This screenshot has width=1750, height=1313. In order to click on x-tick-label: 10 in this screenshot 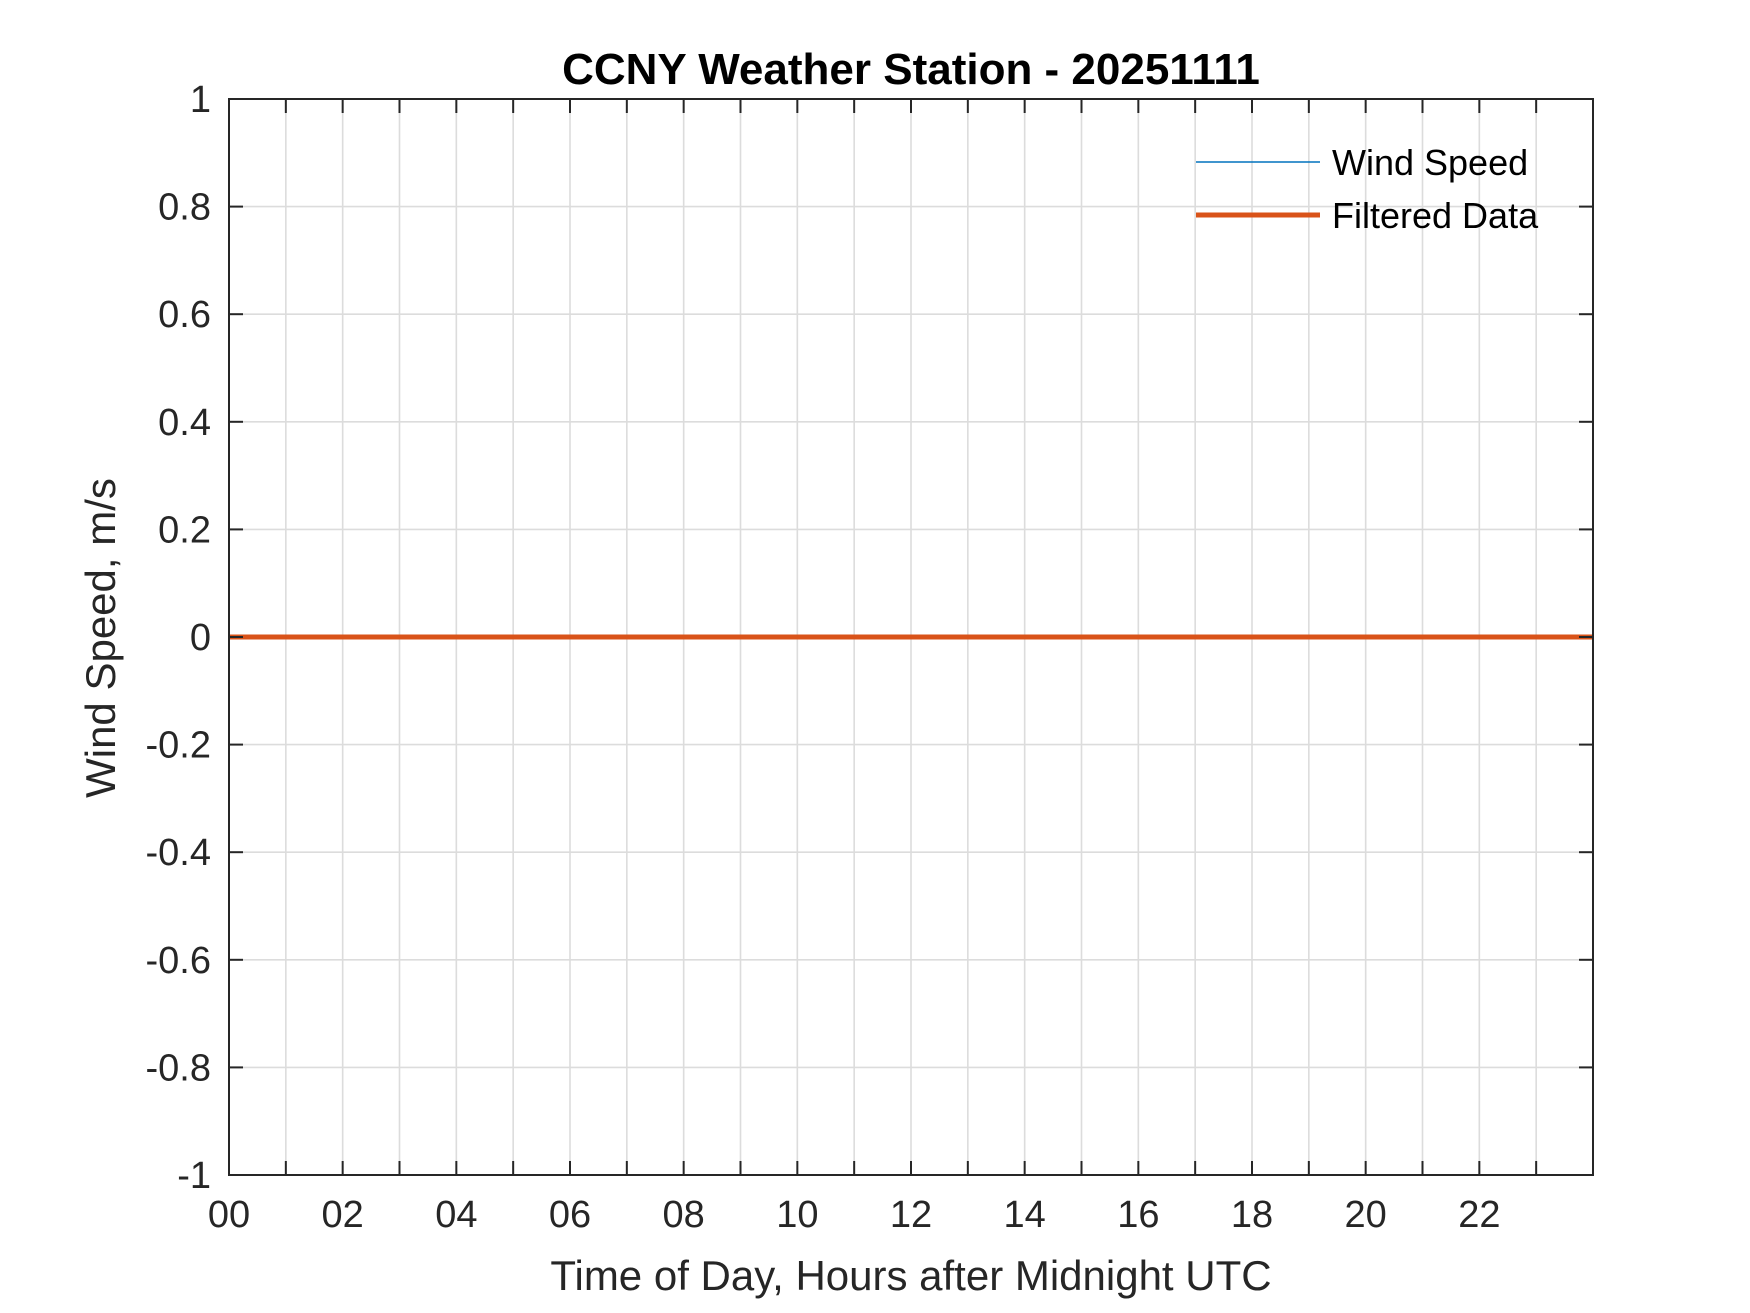, I will do `click(797, 1215)`.